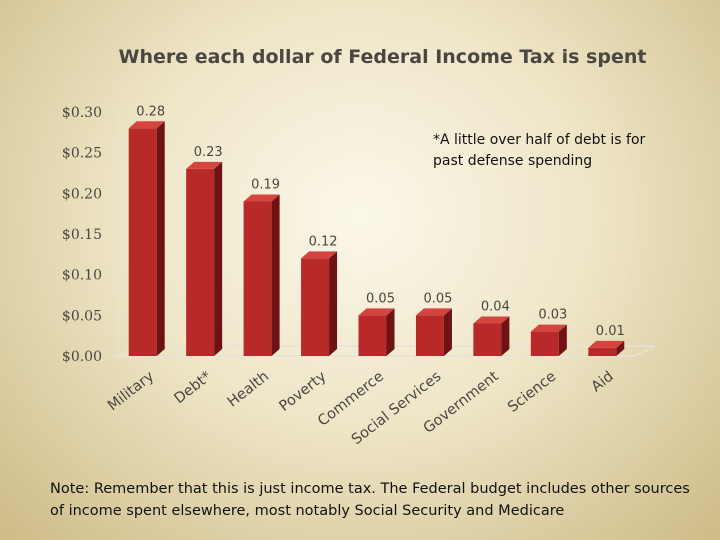 The image size is (720, 540). I want to click on data-label: 0.03, so click(552, 315).